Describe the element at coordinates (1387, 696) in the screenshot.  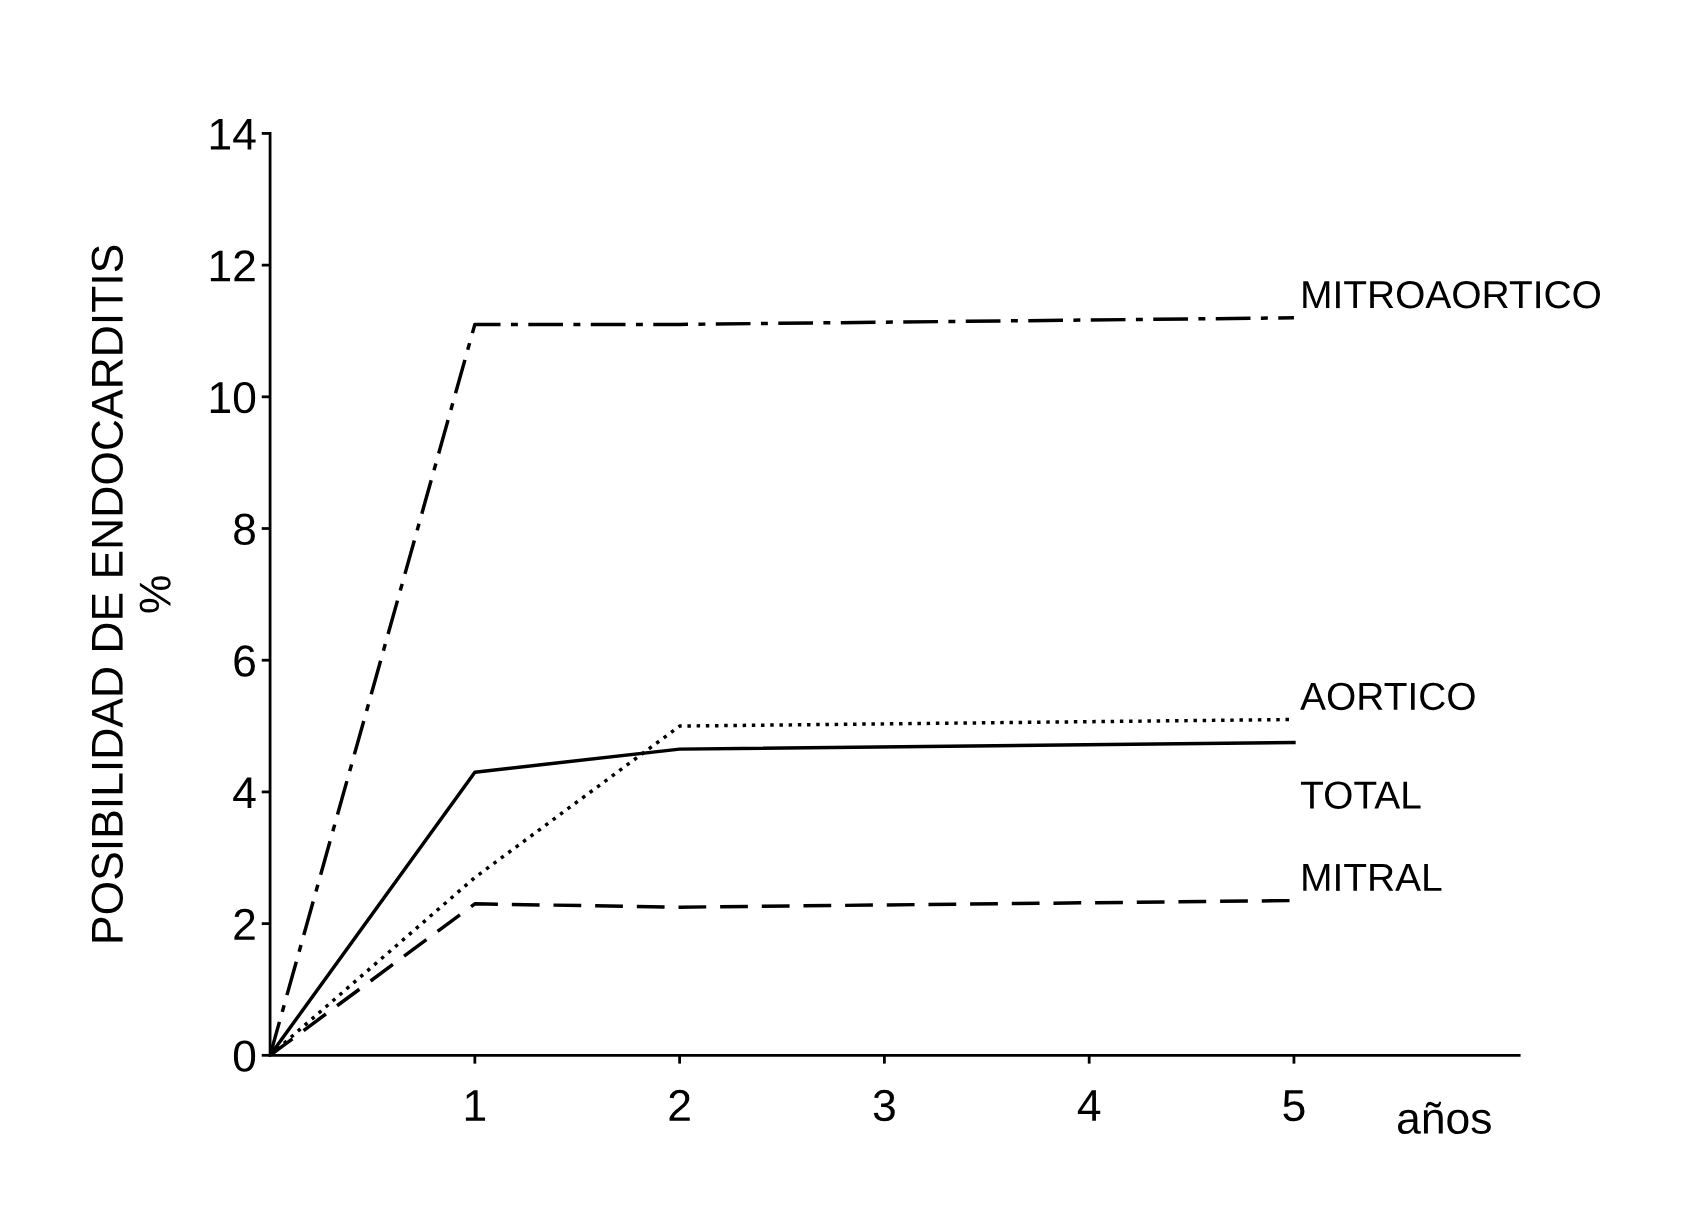
I see `series-label: AORTICO` at that location.